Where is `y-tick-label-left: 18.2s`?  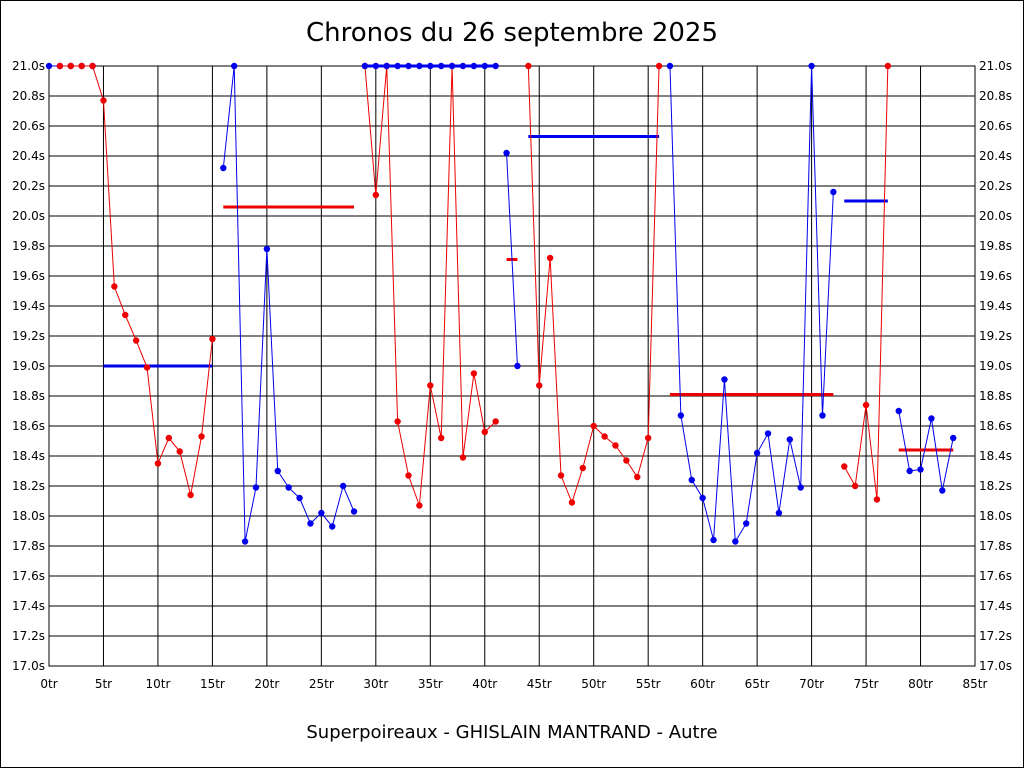 y-tick-label-left: 18.2s is located at coordinates (28, 486).